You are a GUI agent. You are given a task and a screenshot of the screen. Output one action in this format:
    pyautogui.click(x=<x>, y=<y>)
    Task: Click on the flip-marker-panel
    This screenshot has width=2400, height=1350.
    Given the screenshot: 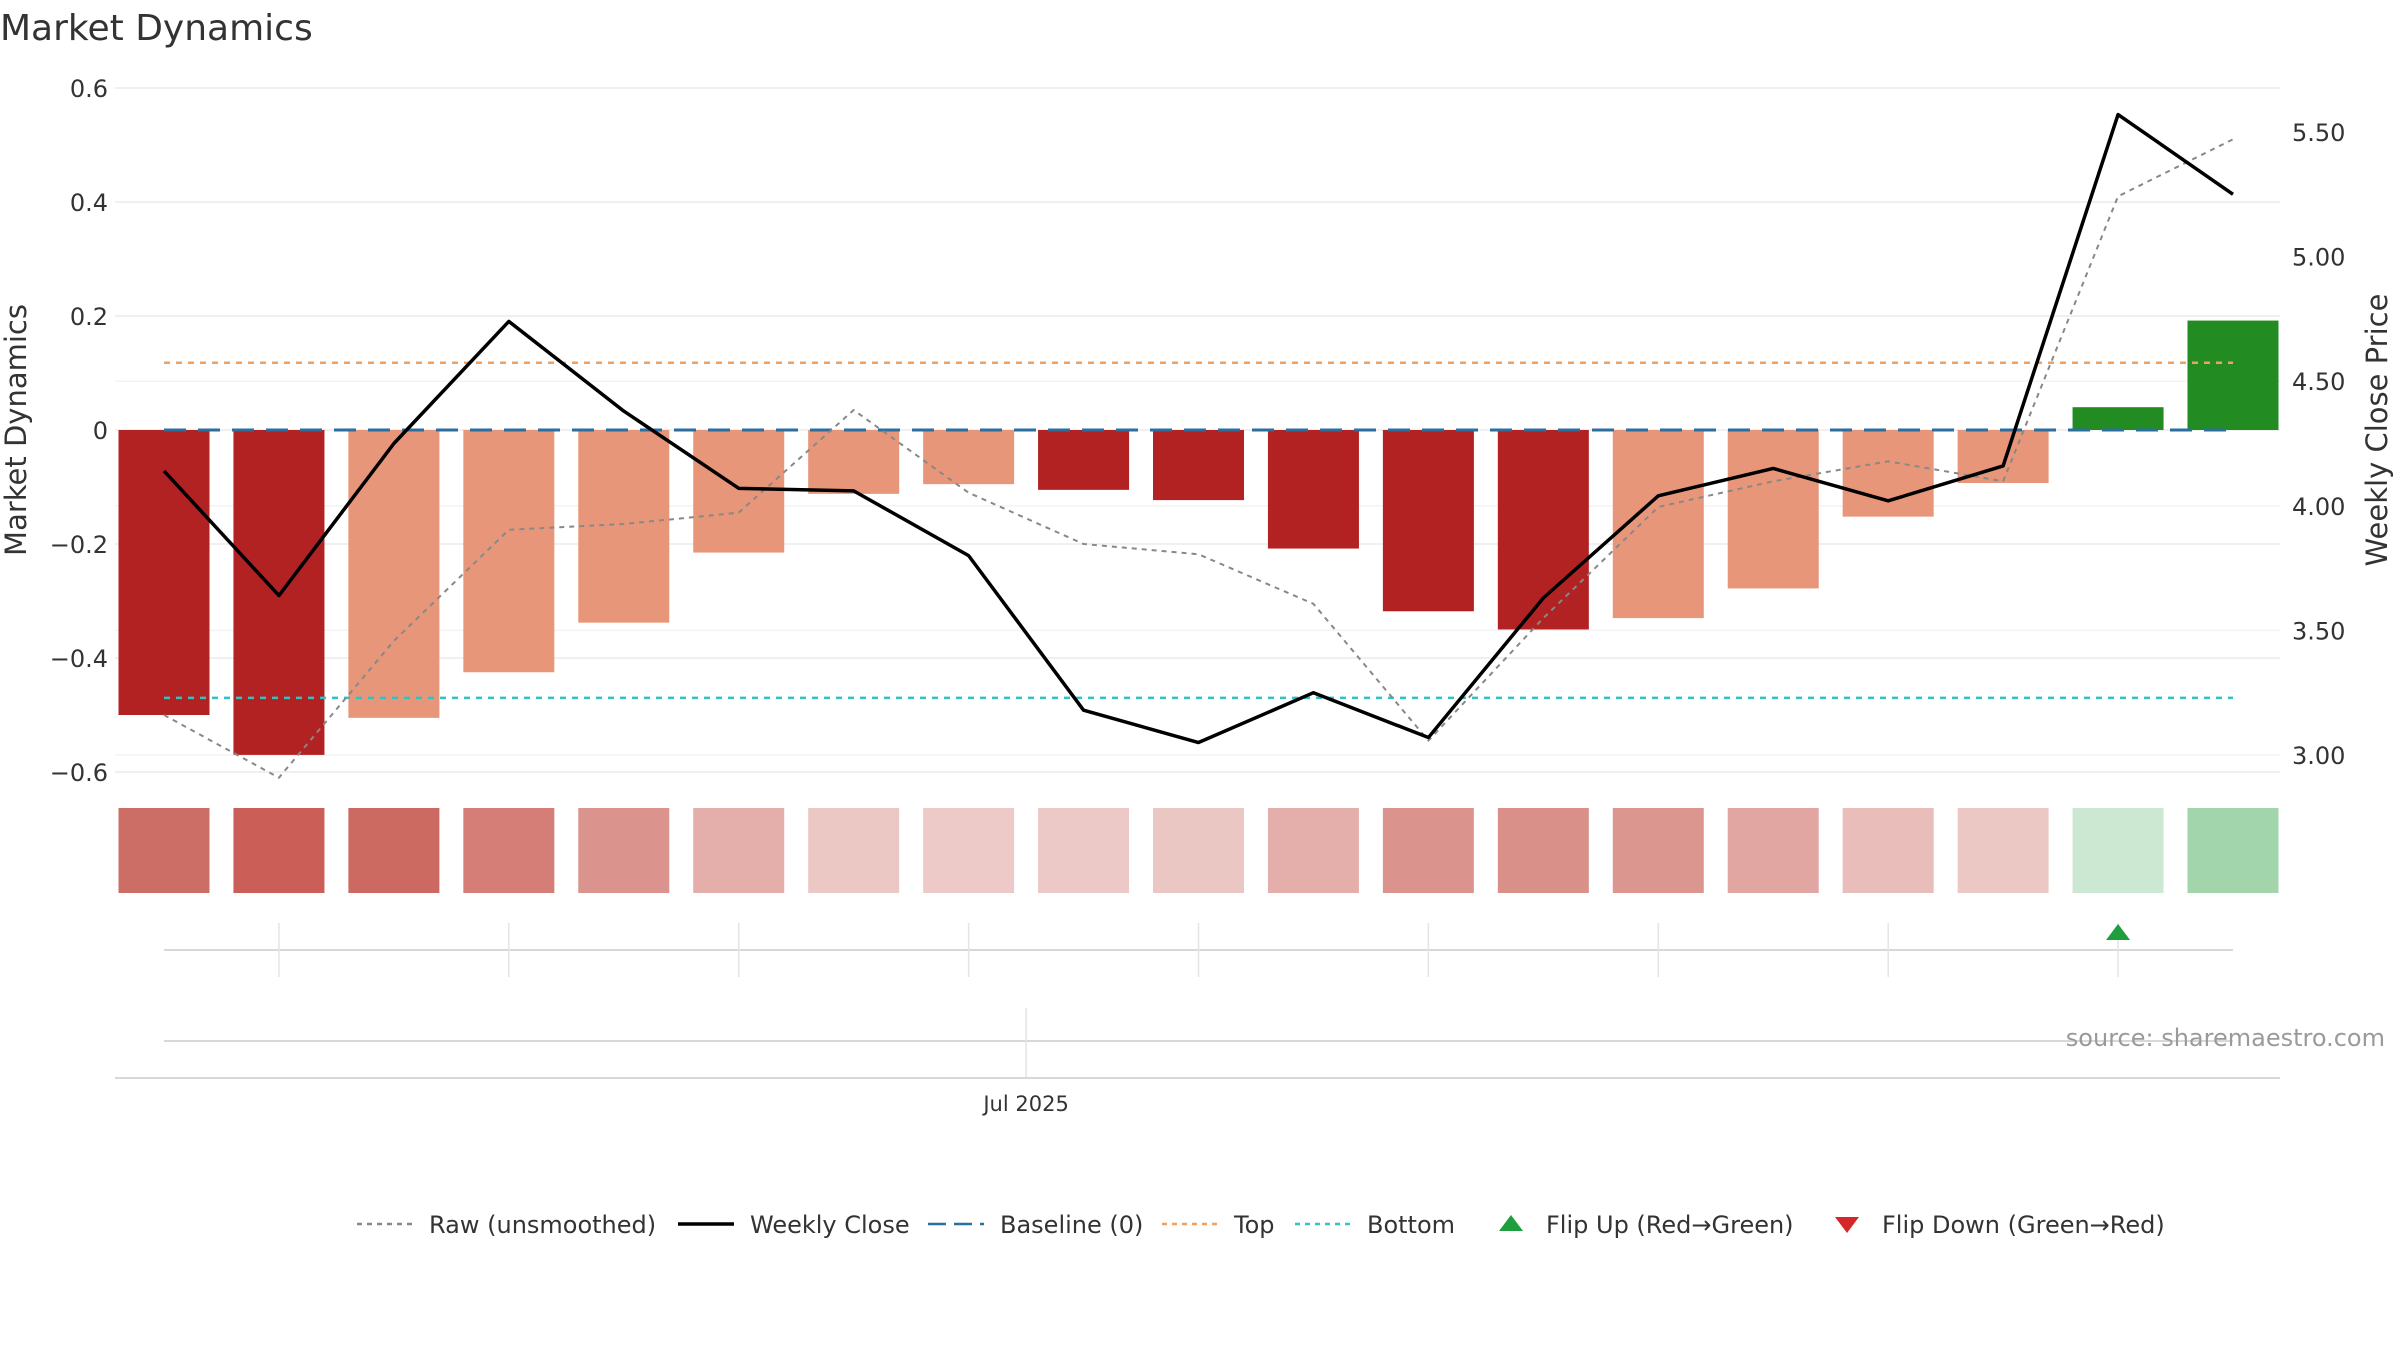 What is the action you would take?
    pyautogui.click(x=1198, y=950)
    